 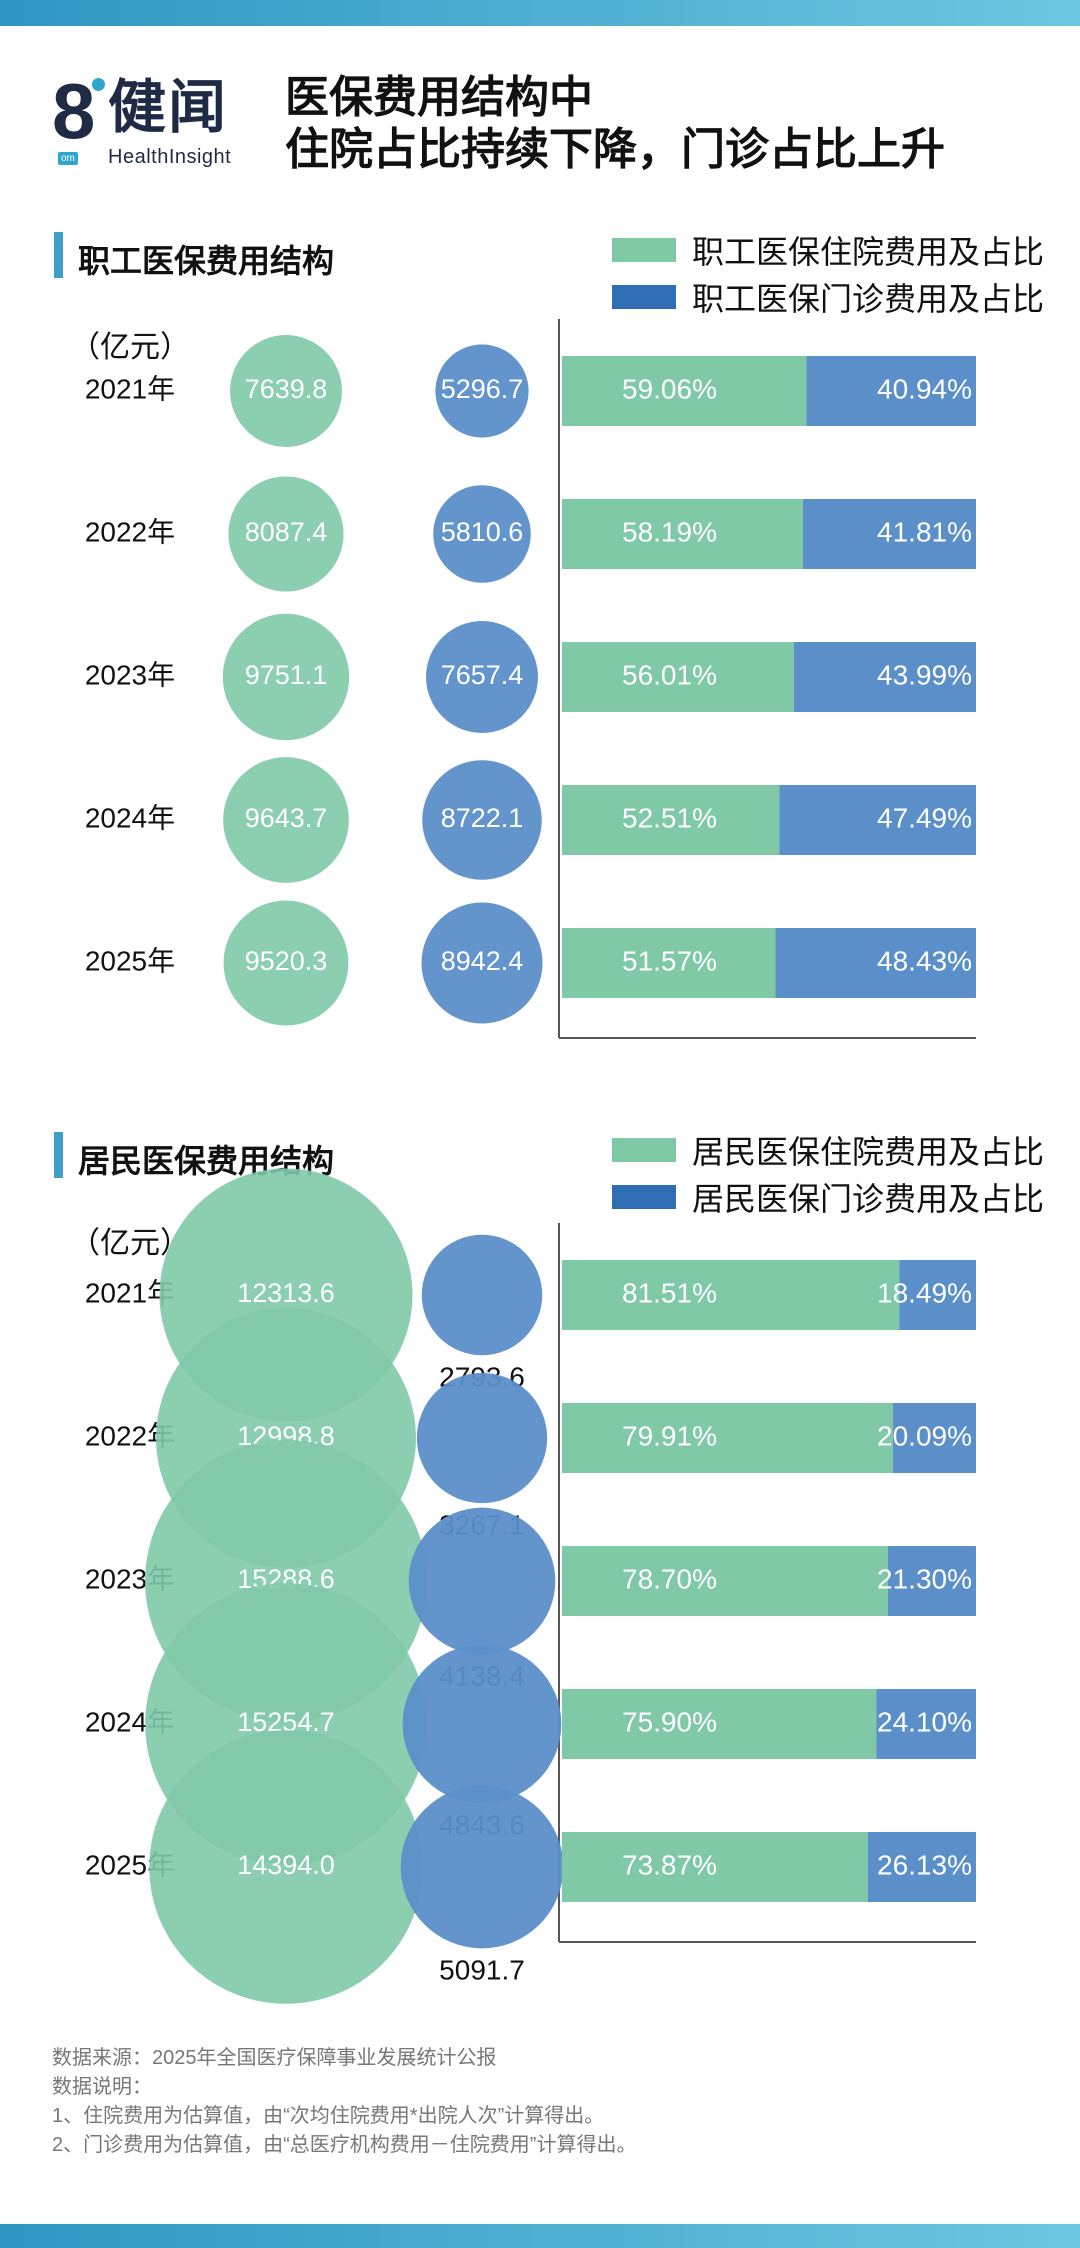 I want to click on legend-resident-outpatient: 居民医保门诊费用及占比, so click(x=828, y=1198).